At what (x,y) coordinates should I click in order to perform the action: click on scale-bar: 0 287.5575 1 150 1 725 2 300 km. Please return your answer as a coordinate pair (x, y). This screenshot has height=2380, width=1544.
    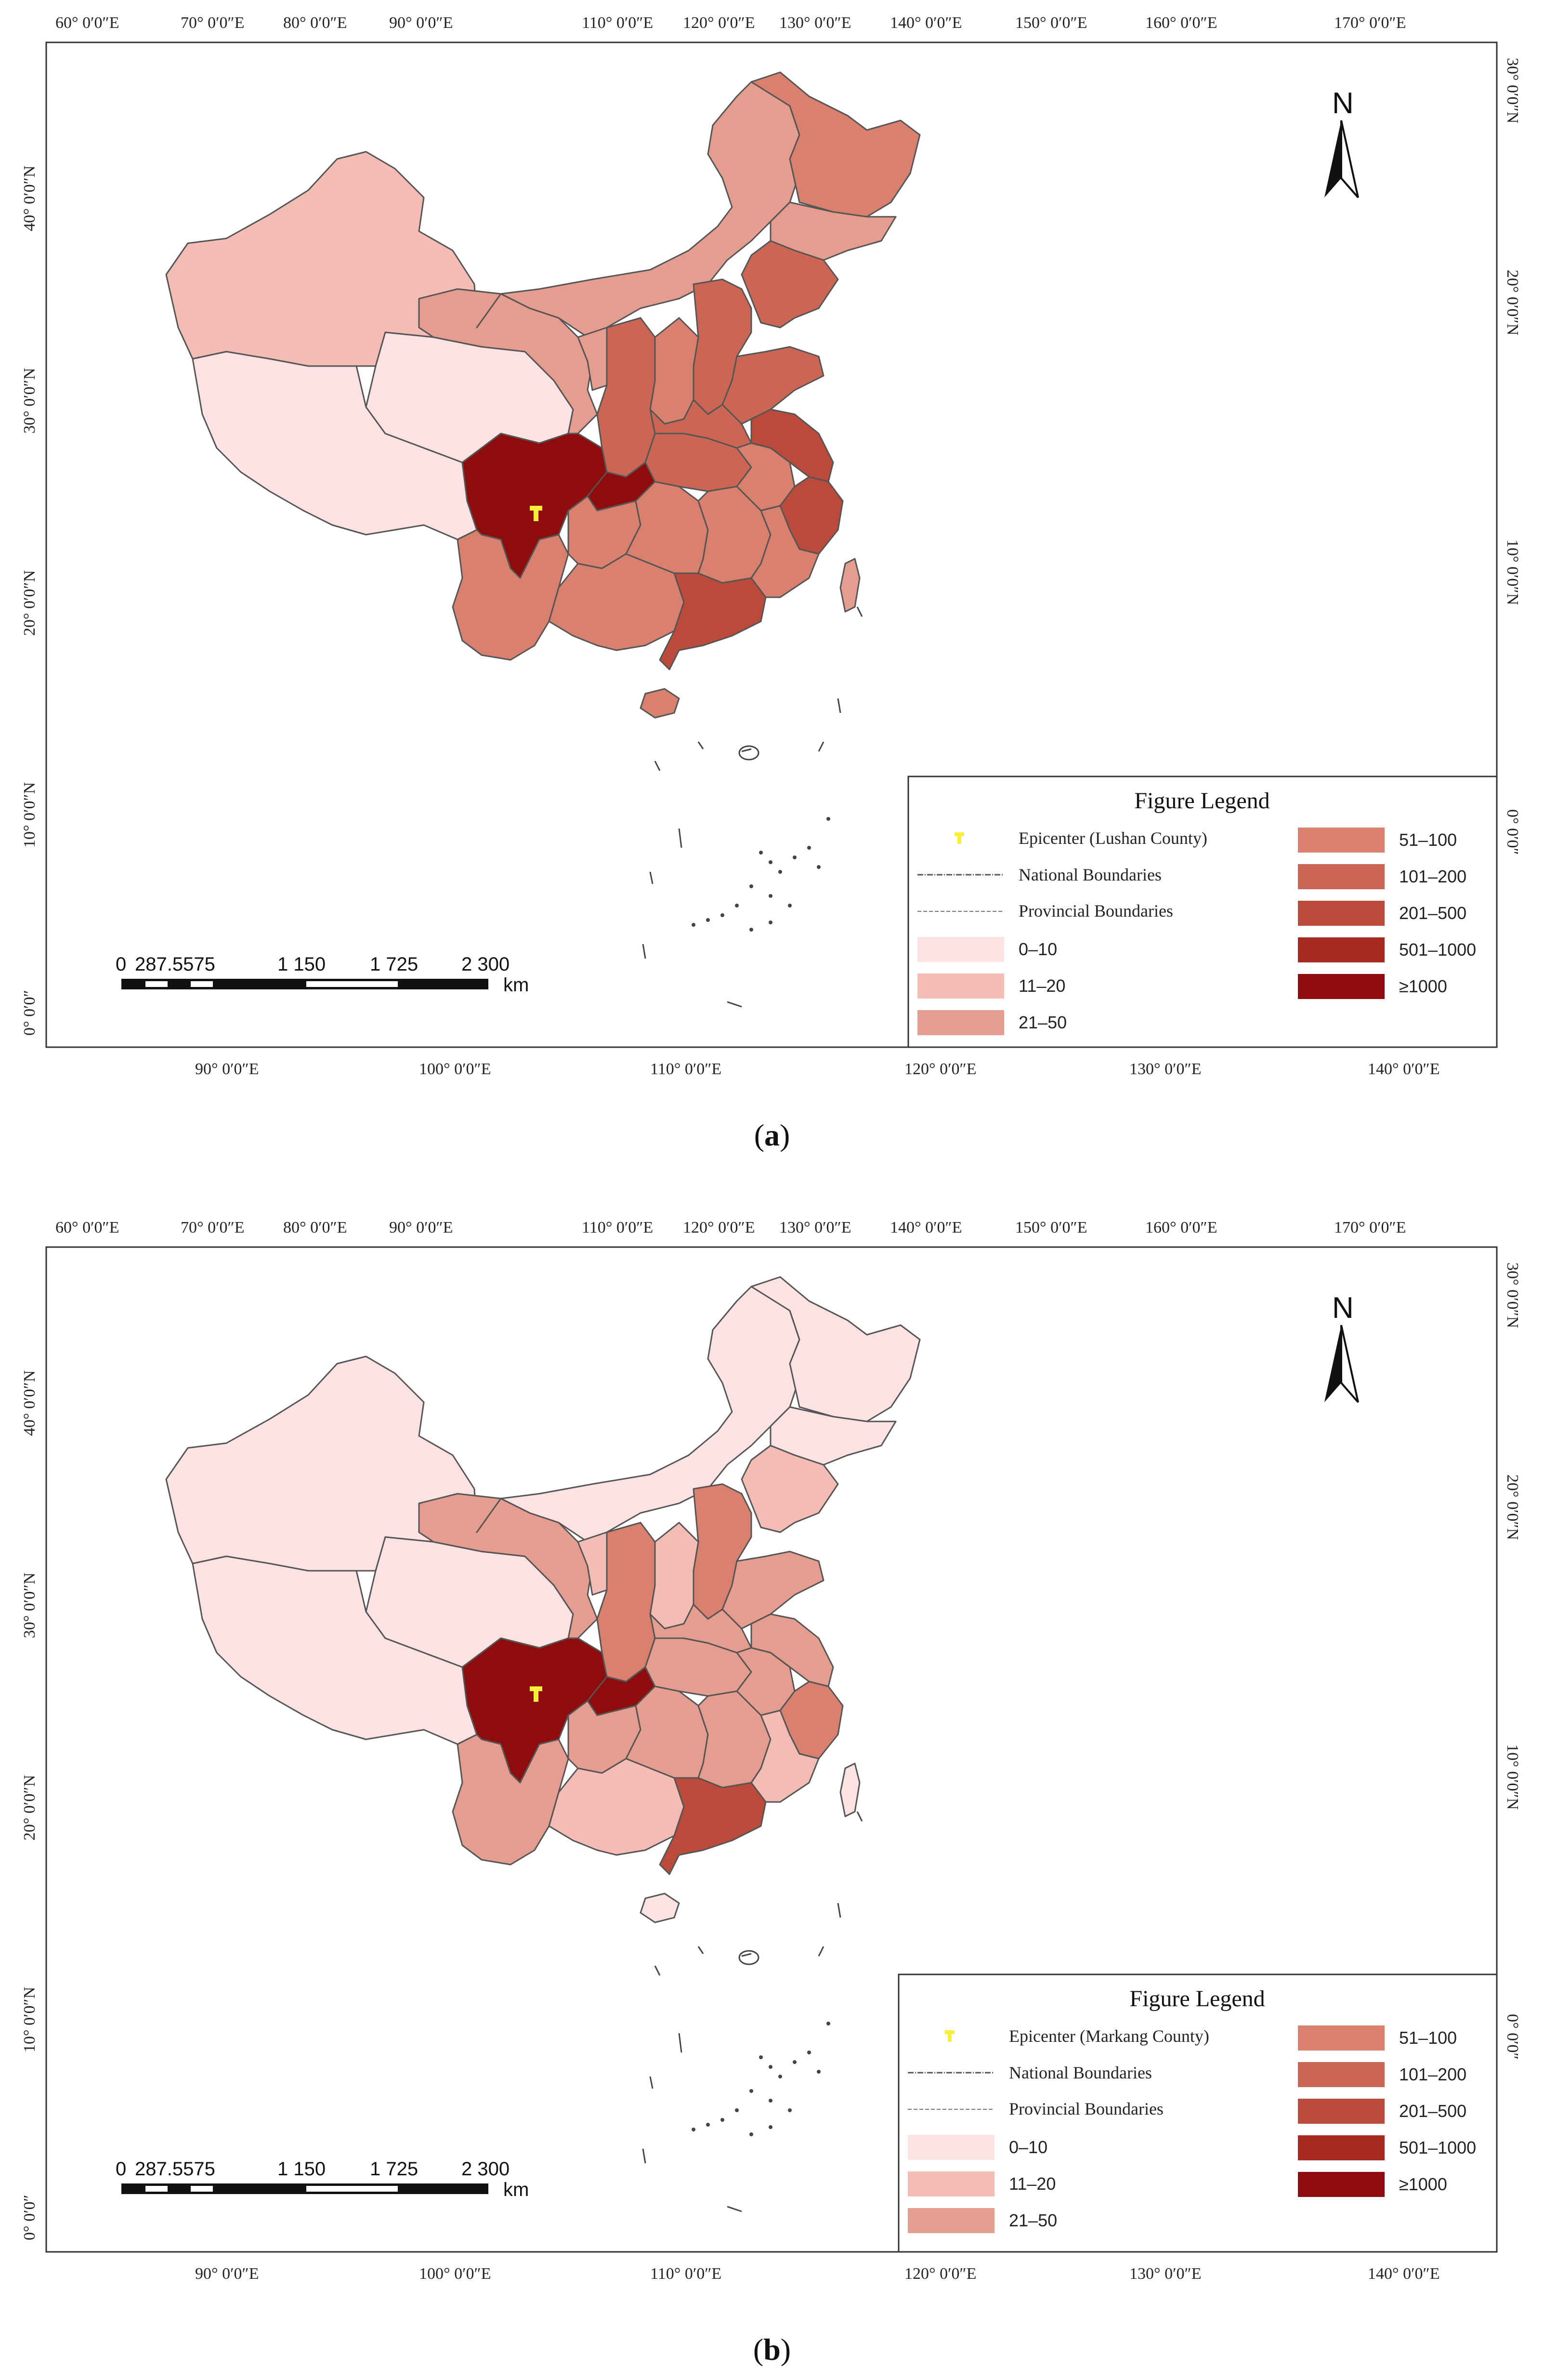
    Looking at the image, I should click on (322, 2179).